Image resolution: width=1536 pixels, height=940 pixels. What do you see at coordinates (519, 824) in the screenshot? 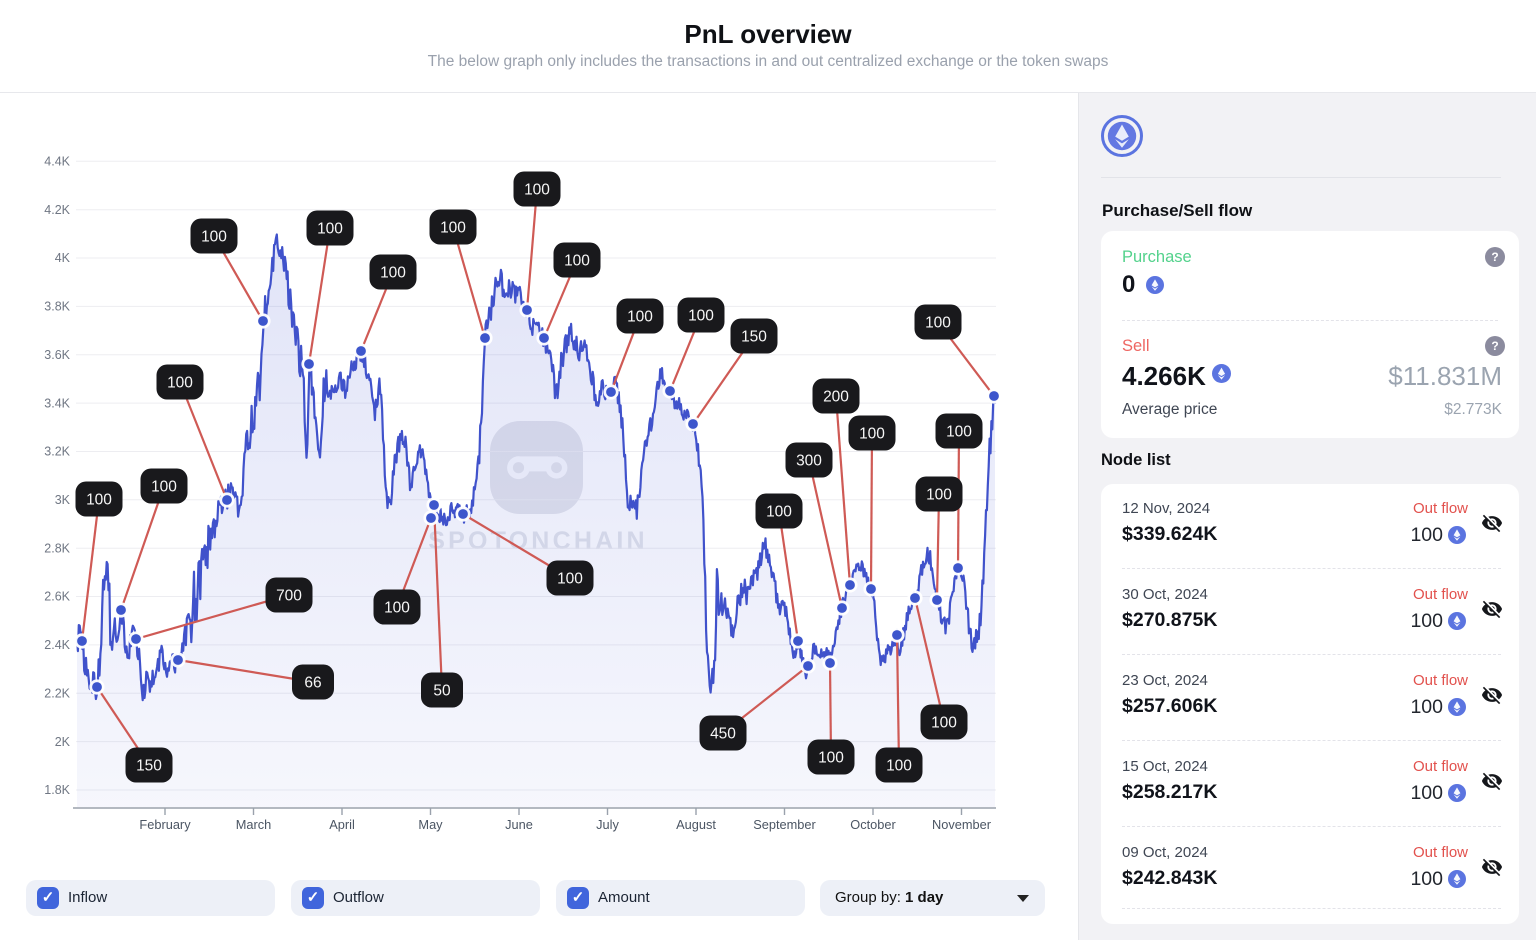
I see `svg-text: June` at bounding box center [519, 824].